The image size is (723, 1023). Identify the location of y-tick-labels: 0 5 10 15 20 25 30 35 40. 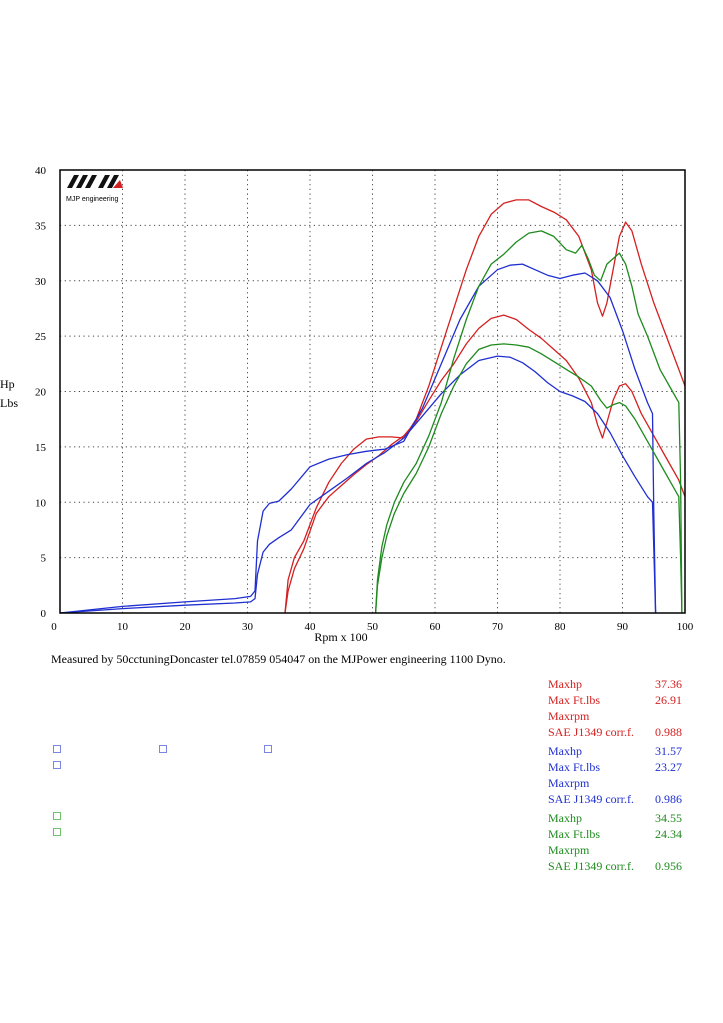
(41, 392).